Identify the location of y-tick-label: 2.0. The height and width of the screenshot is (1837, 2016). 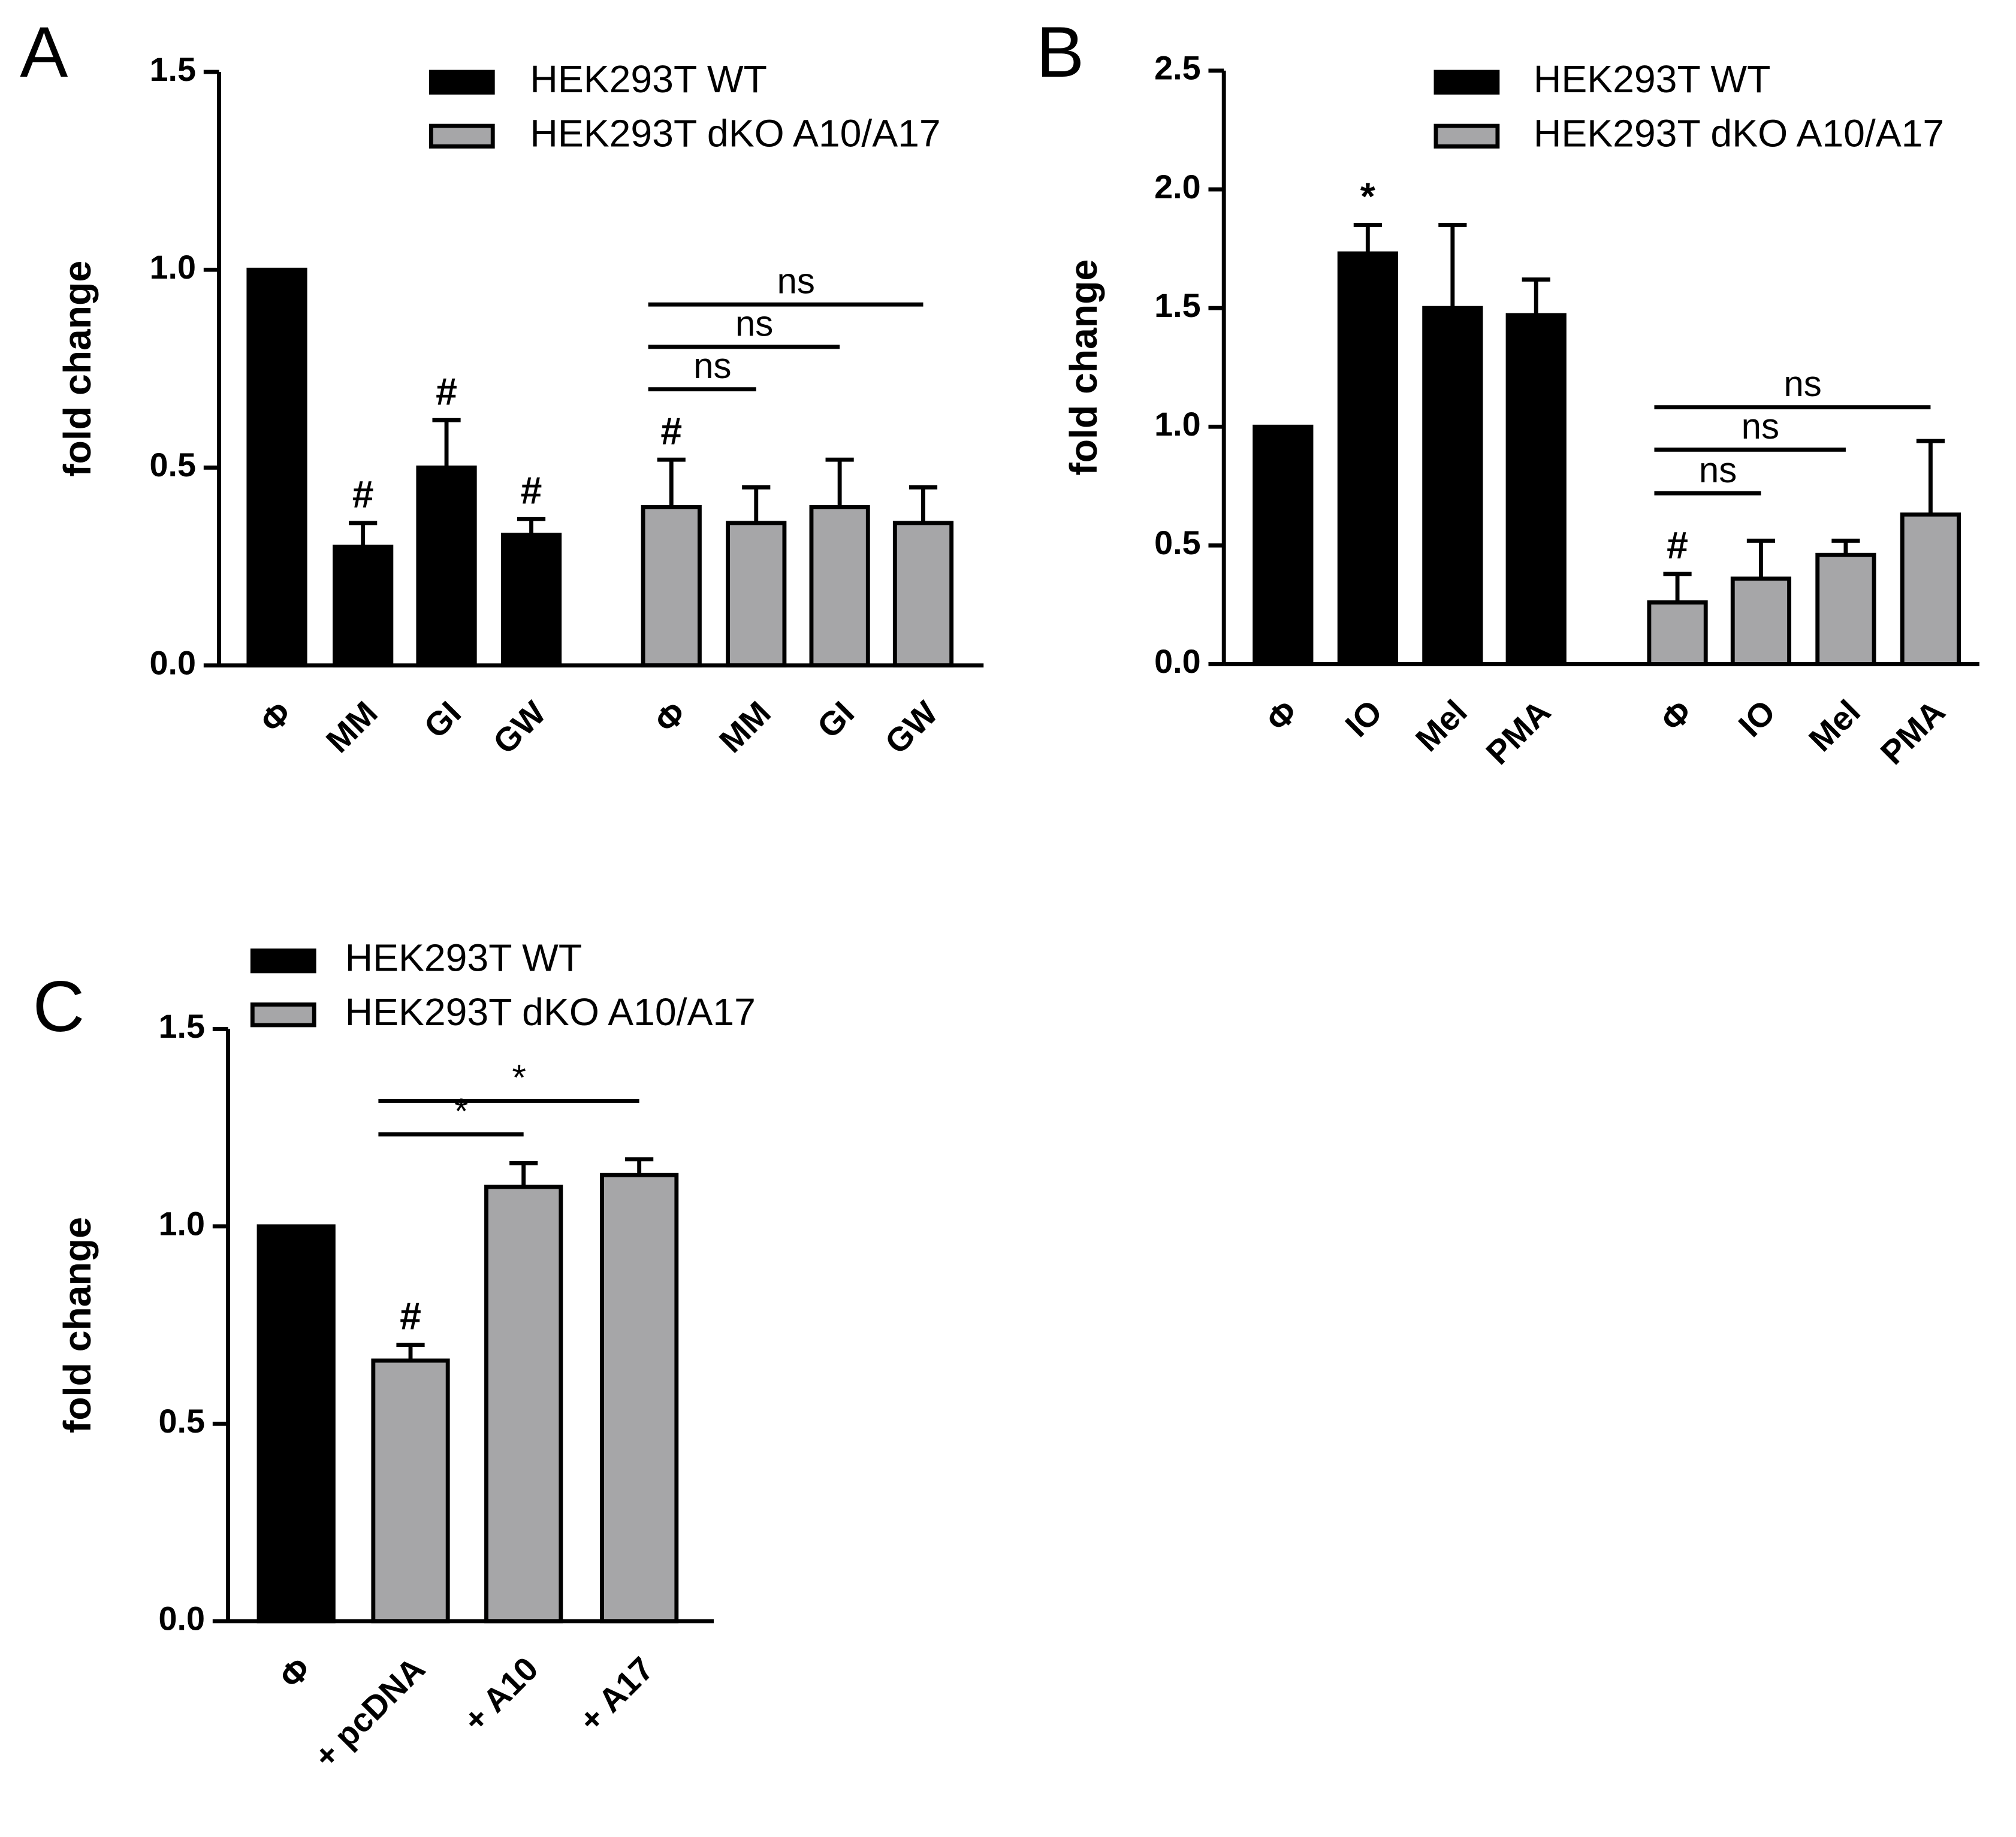
(1177, 187).